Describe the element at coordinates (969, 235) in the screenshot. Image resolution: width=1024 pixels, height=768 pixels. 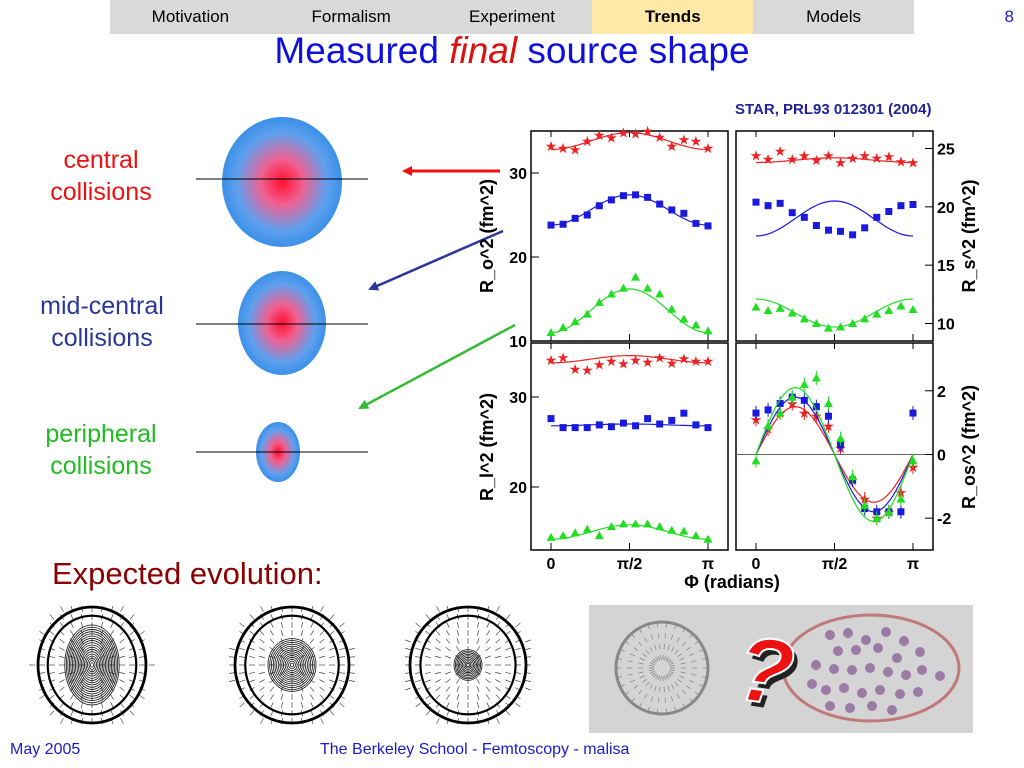
I see `y-axis-label: R_s^2 (fm^2)` at that location.